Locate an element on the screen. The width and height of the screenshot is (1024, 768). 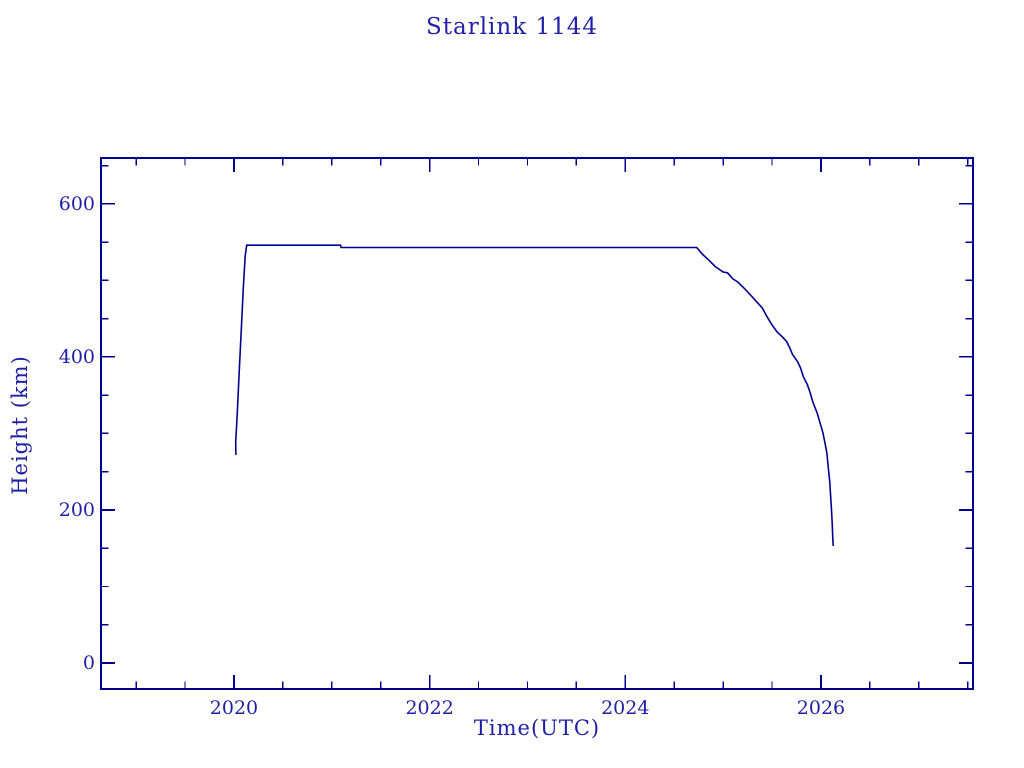
x-tick-label: 2024 is located at coordinates (625, 708).